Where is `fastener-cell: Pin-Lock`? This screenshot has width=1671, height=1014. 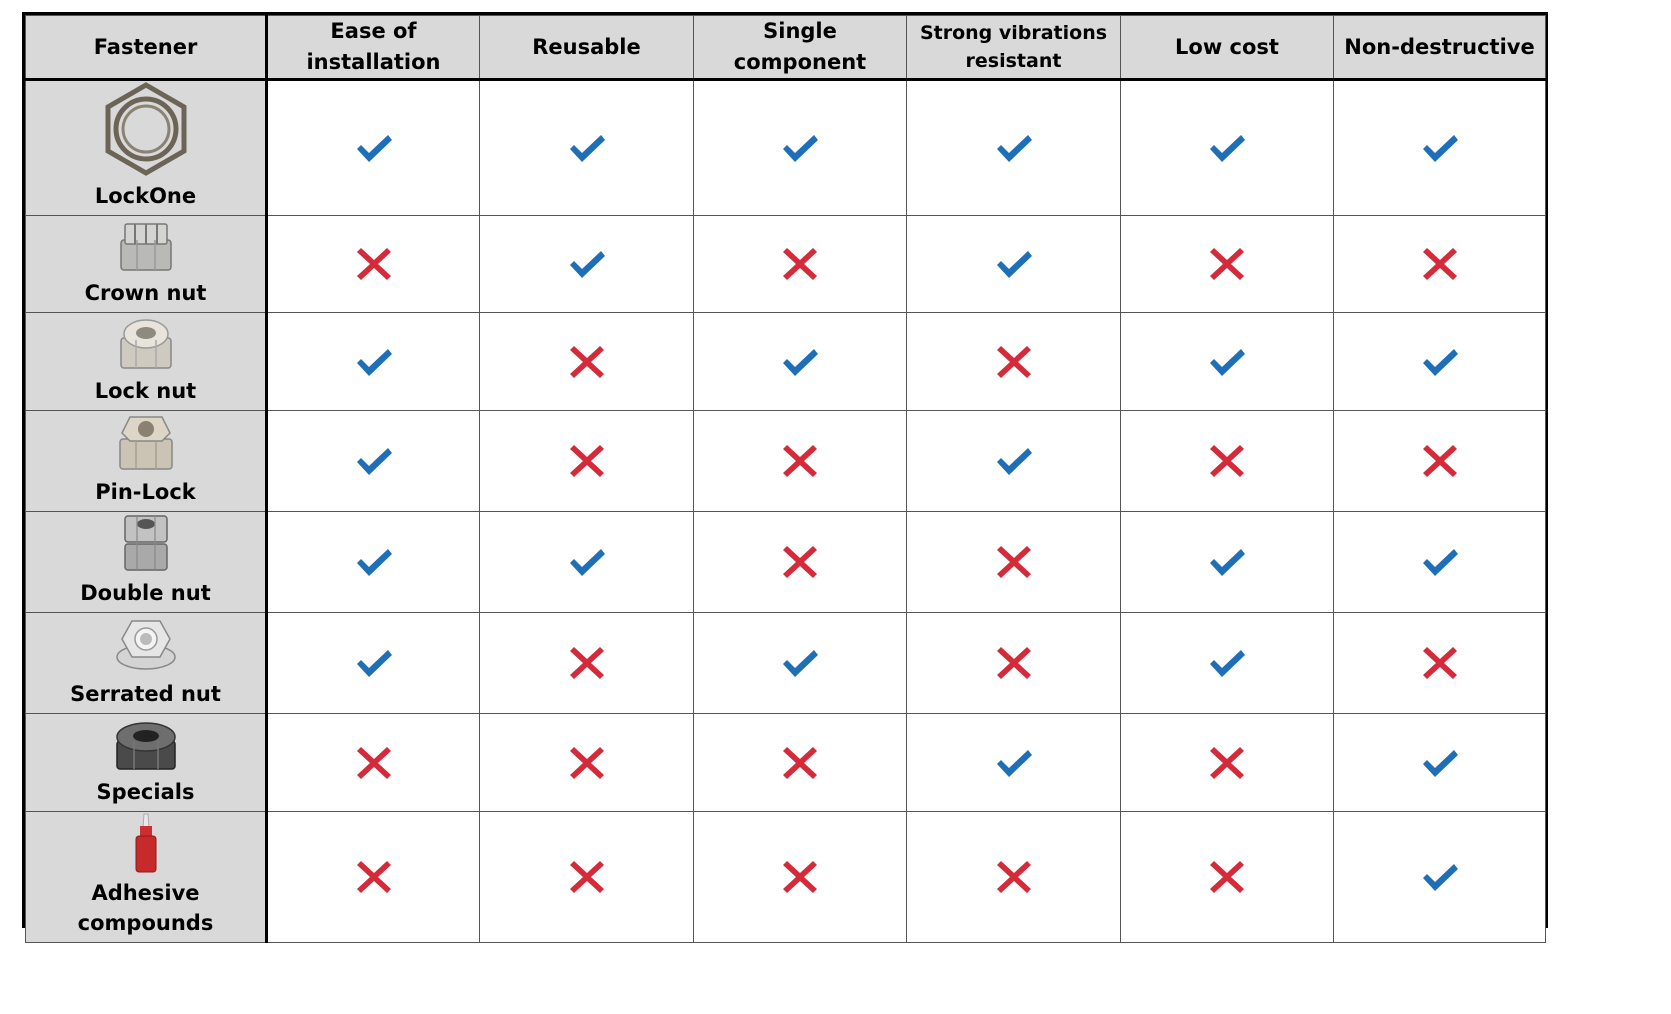 fastener-cell: Pin-Lock is located at coordinates (146, 461).